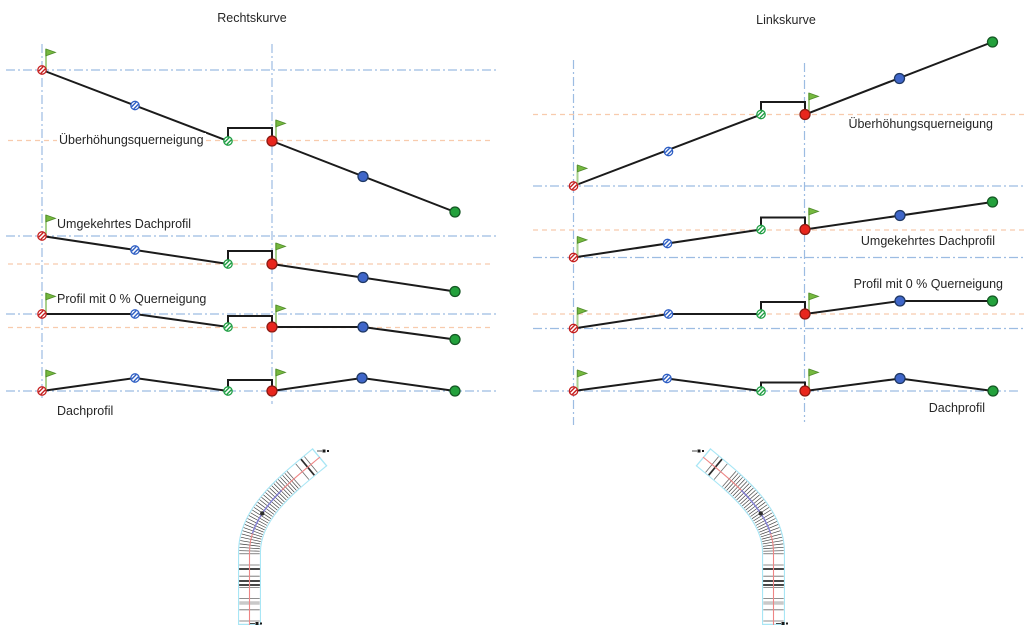 Image resolution: width=1024 pixels, height=626 pixels. I want to click on label-right-profil-0-querneigung: Profil mit 0 % Querneigung, so click(928, 284).